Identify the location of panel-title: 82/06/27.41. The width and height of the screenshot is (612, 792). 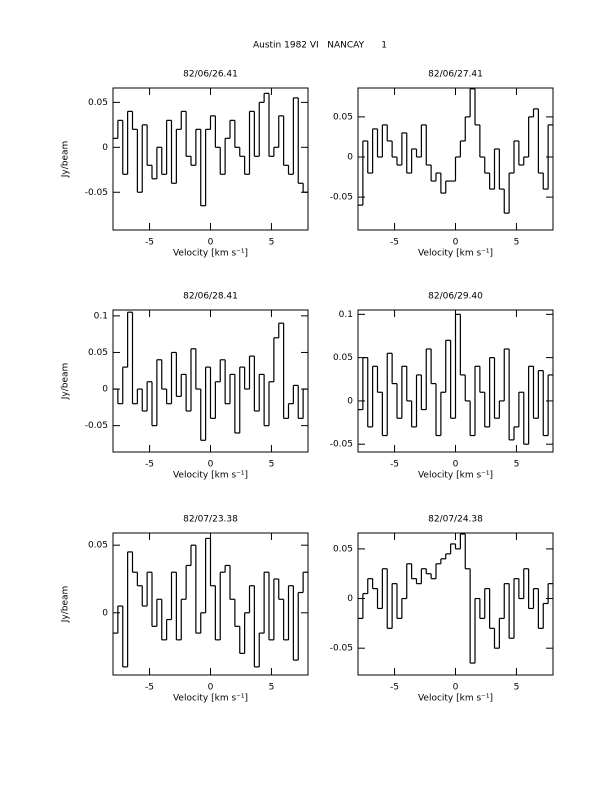
(455, 75).